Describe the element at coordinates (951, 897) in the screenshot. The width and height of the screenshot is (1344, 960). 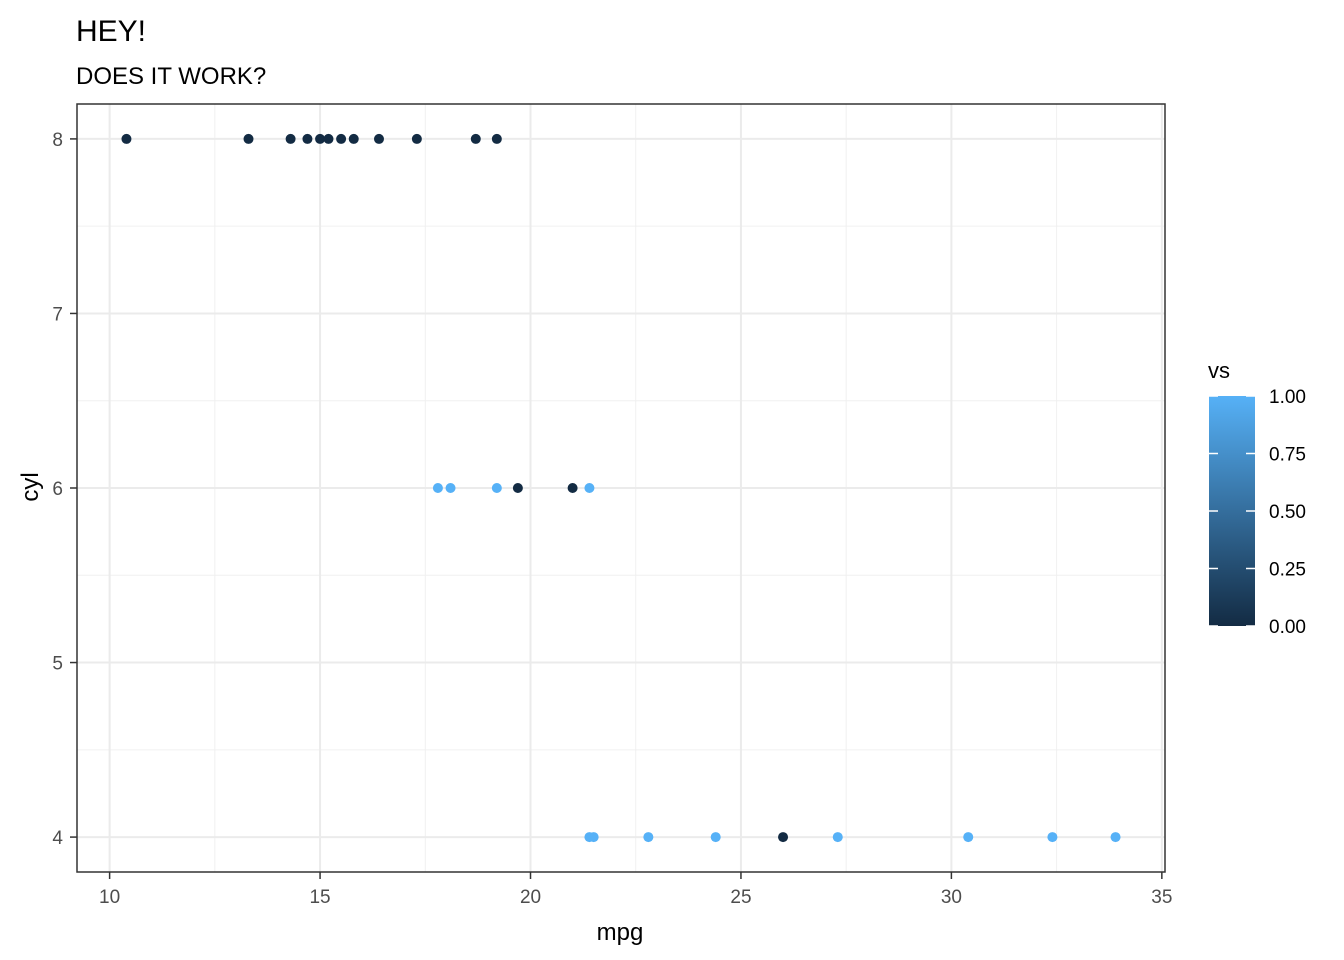
I see `x-tick-label: 30` at that location.